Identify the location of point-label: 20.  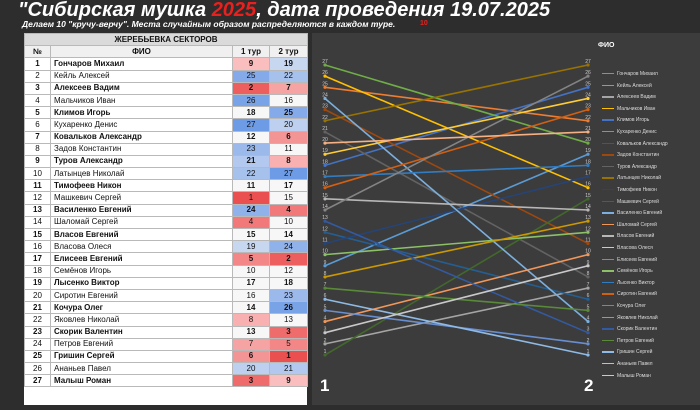
(325, 140).